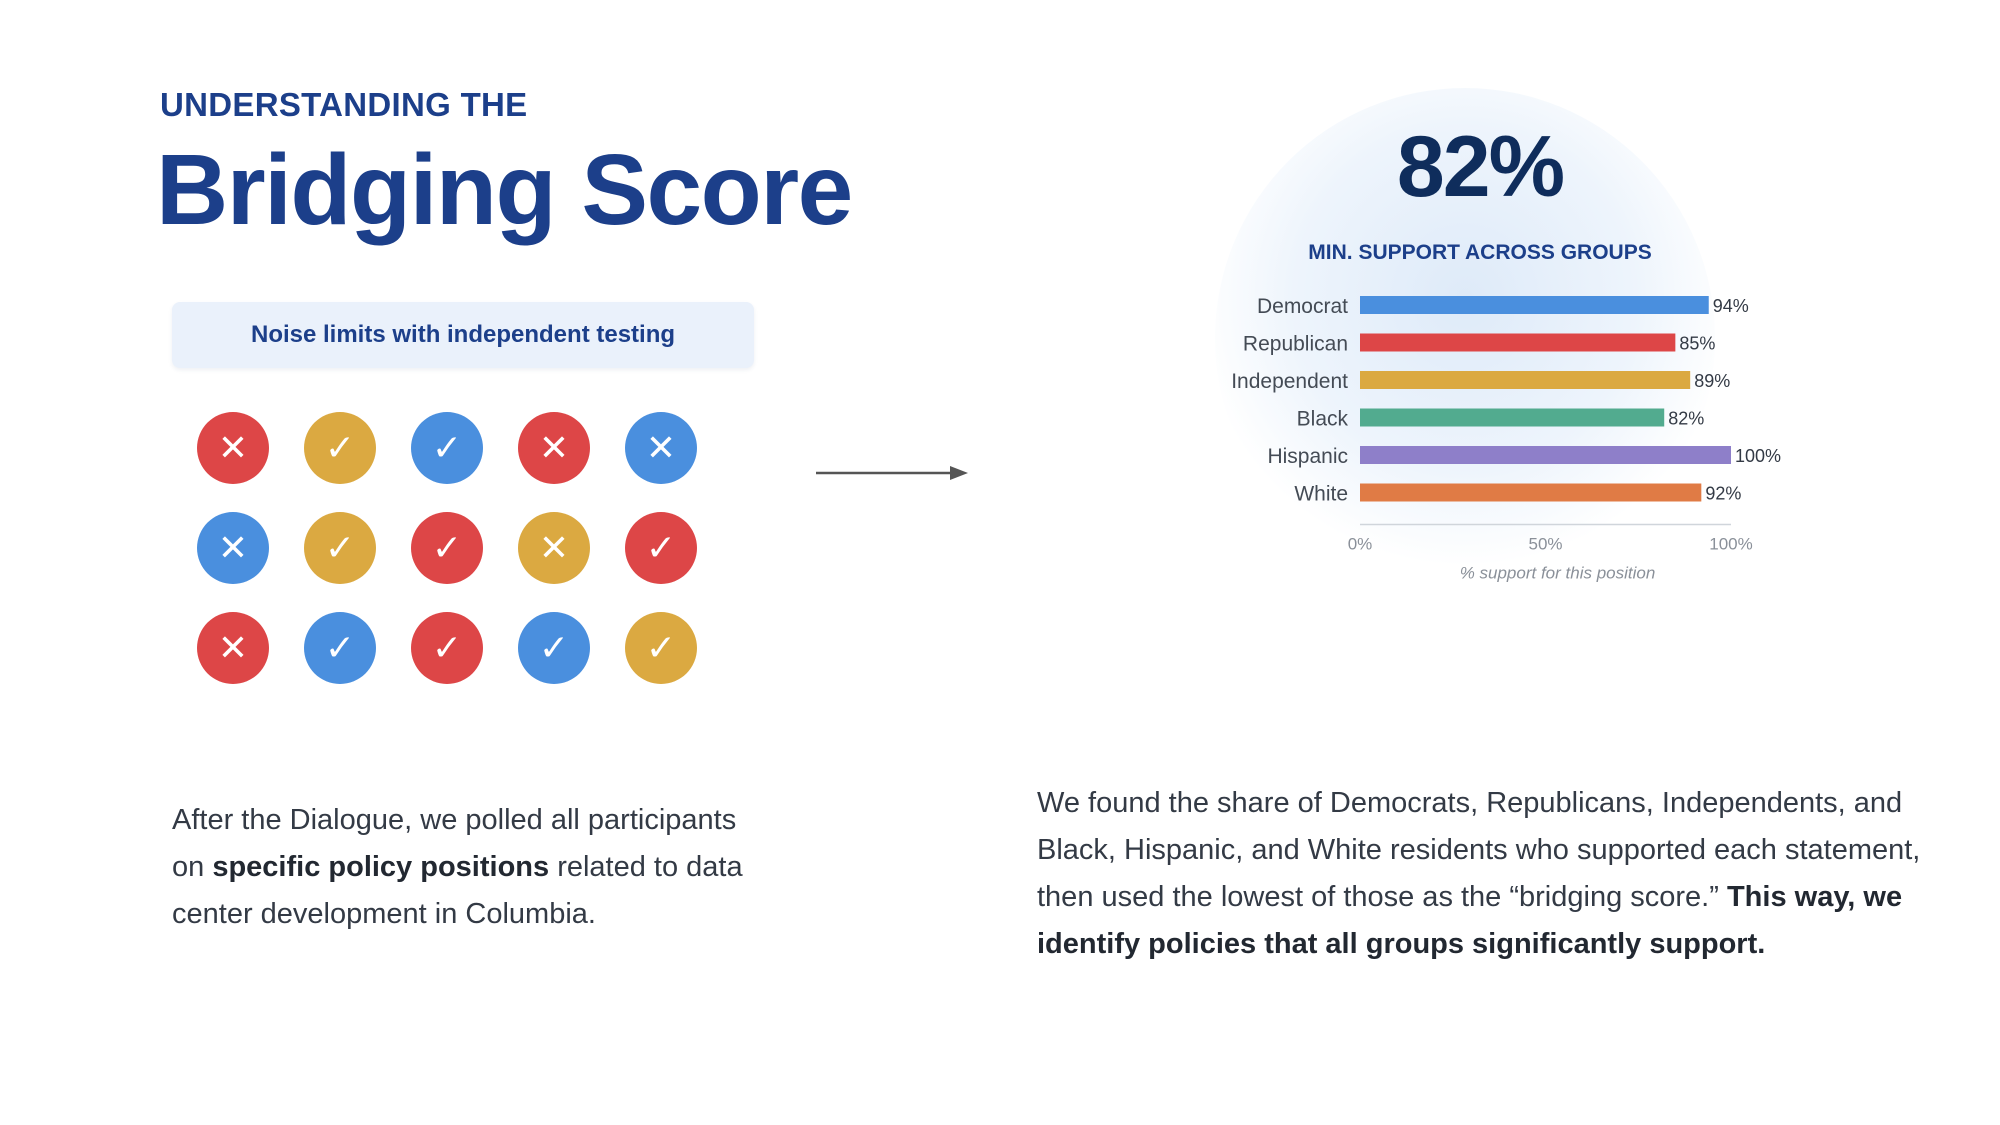  Describe the element at coordinates (892, 473) in the screenshot. I see `arrow-right-icon` at that location.